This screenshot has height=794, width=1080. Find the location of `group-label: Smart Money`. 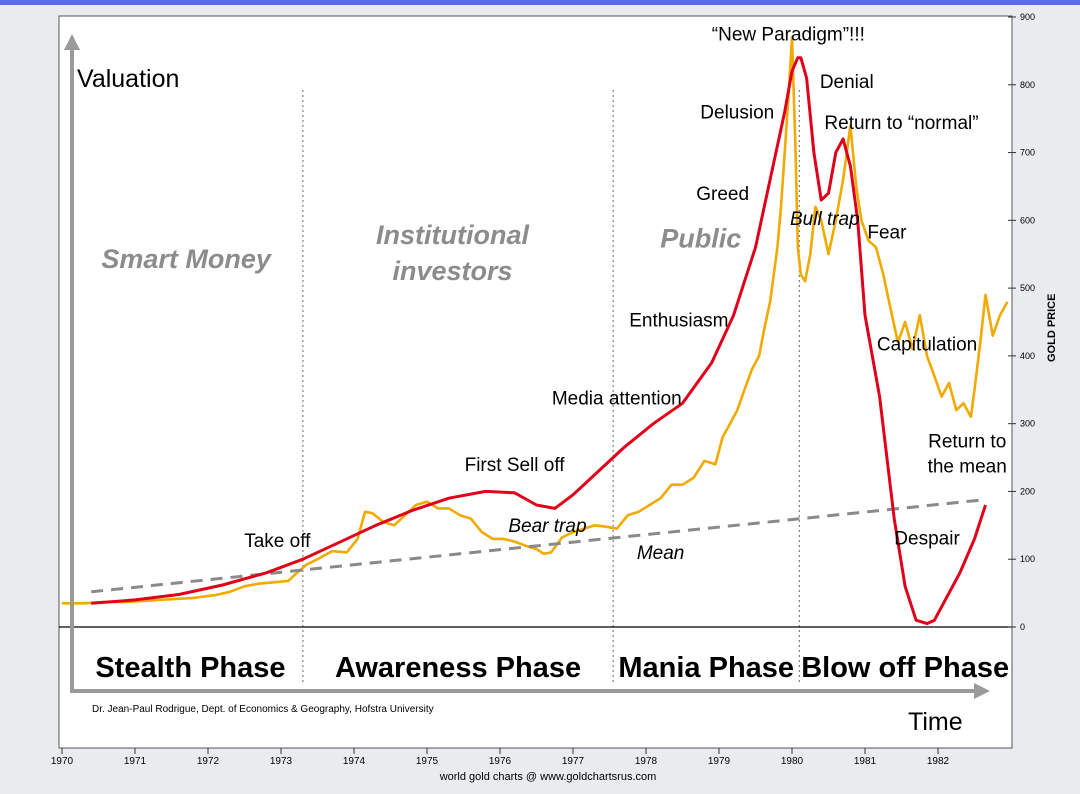

group-label: Smart Money is located at coordinates (187, 259).